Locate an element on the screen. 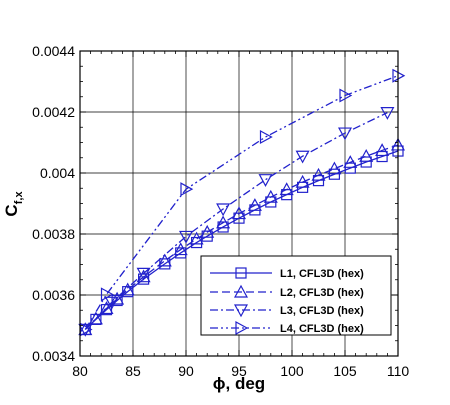 The image size is (450, 405). legend-item: L4, CFL3D (hex) is located at coordinates (287, 328).